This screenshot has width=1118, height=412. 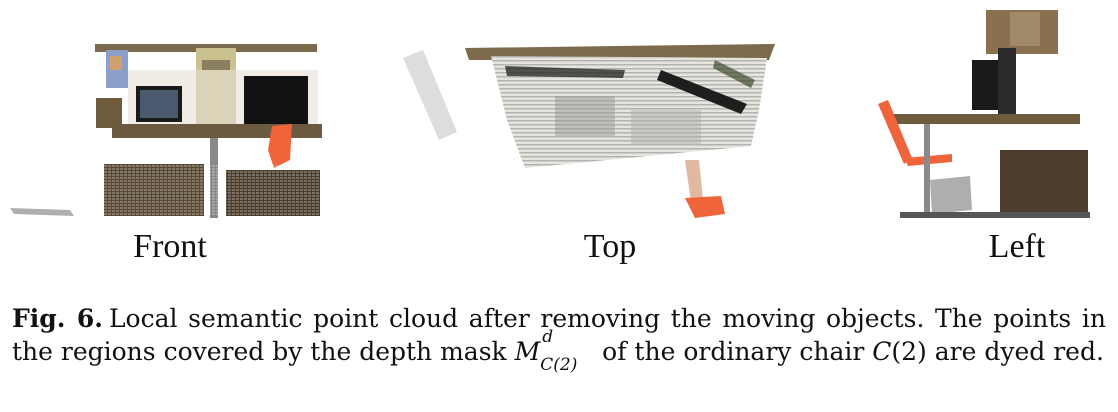 What do you see at coordinates (882, 351) in the screenshot?
I see `chair-symbol: C` at bounding box center [882, 351].